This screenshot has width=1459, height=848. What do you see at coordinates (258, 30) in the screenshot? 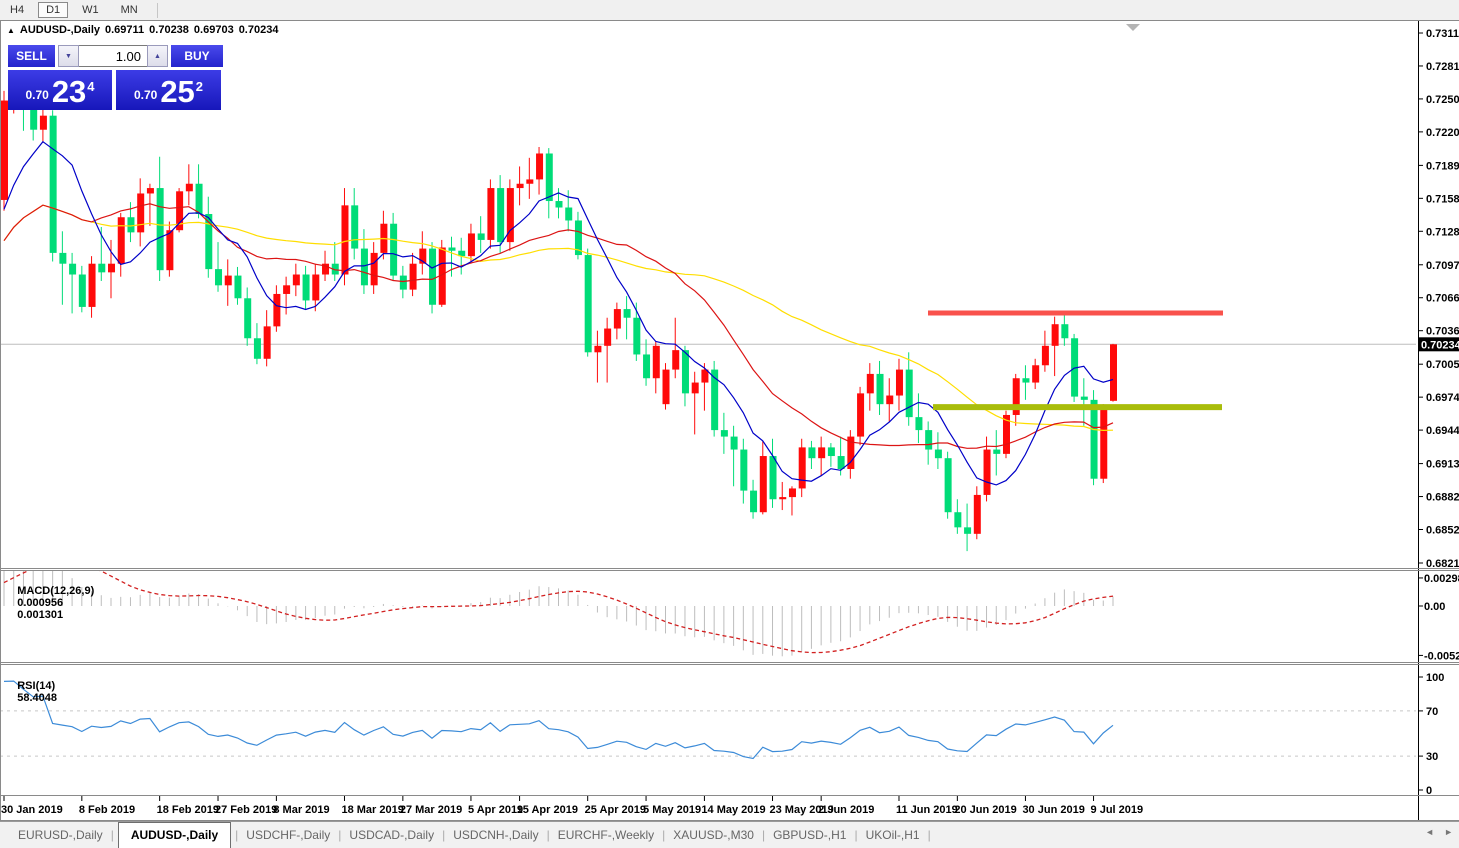
I see `ohlc-close: 0.70234` at bounding box center [258, 30].